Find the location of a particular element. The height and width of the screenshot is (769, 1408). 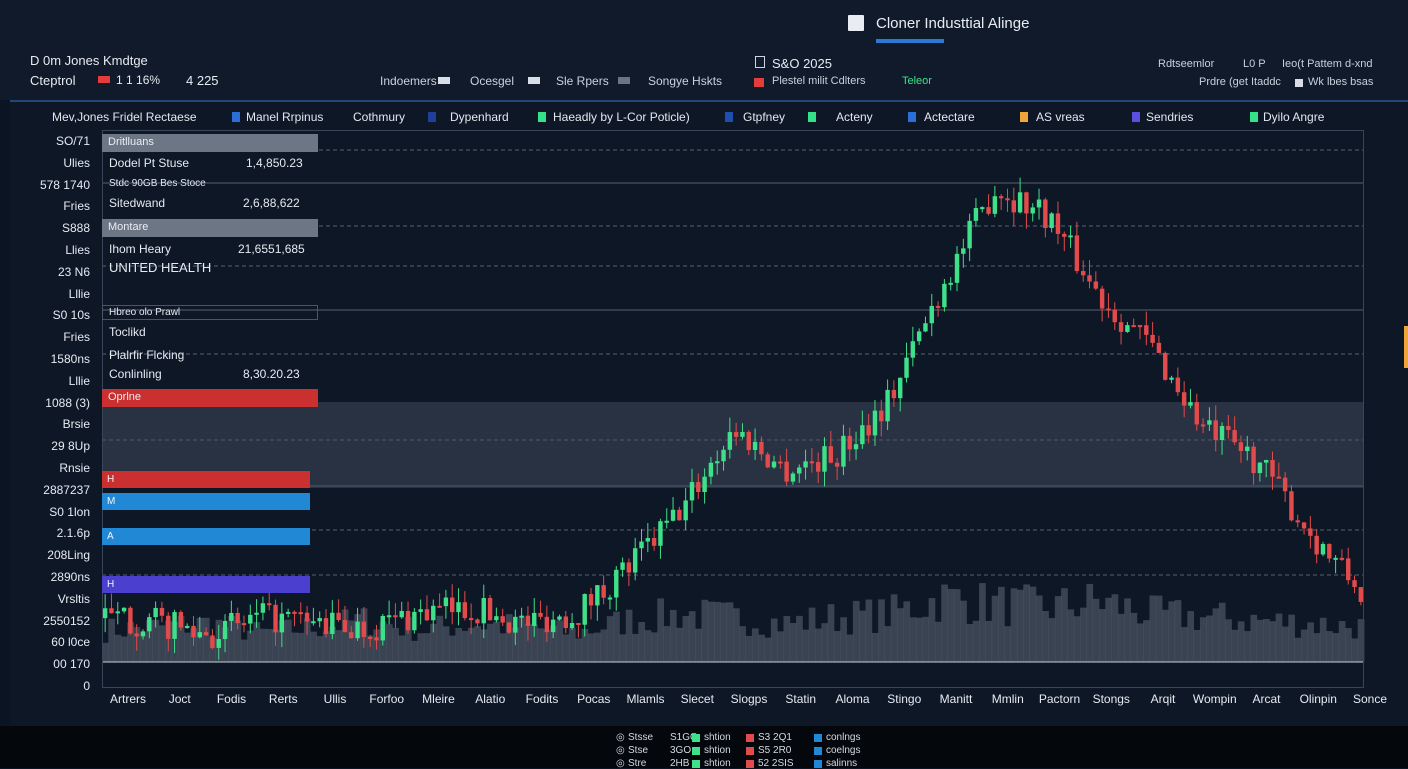

legend-item-4: Haeadly by L-Cor Poticle) is located at coordinates (621, 117).